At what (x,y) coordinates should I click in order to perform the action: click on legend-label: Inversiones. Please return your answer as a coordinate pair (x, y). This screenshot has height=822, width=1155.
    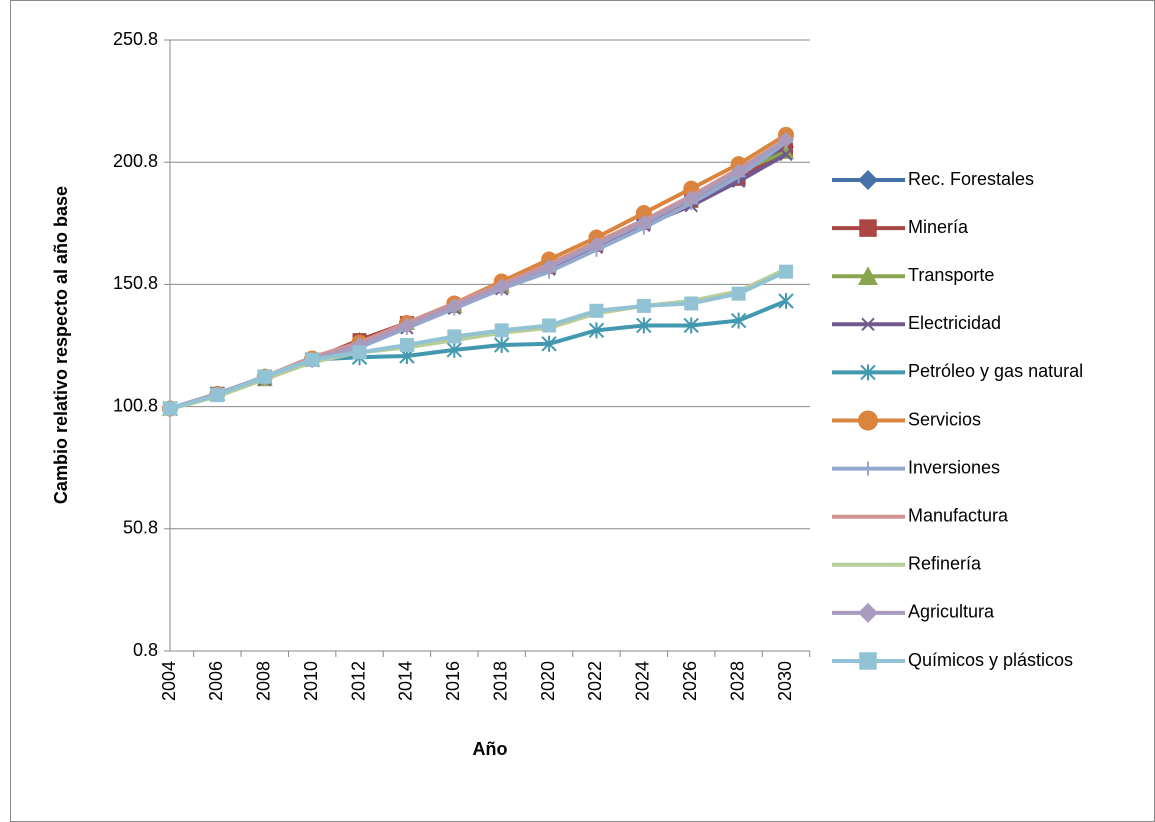
    Looking at the image, I should click on (954, 467).